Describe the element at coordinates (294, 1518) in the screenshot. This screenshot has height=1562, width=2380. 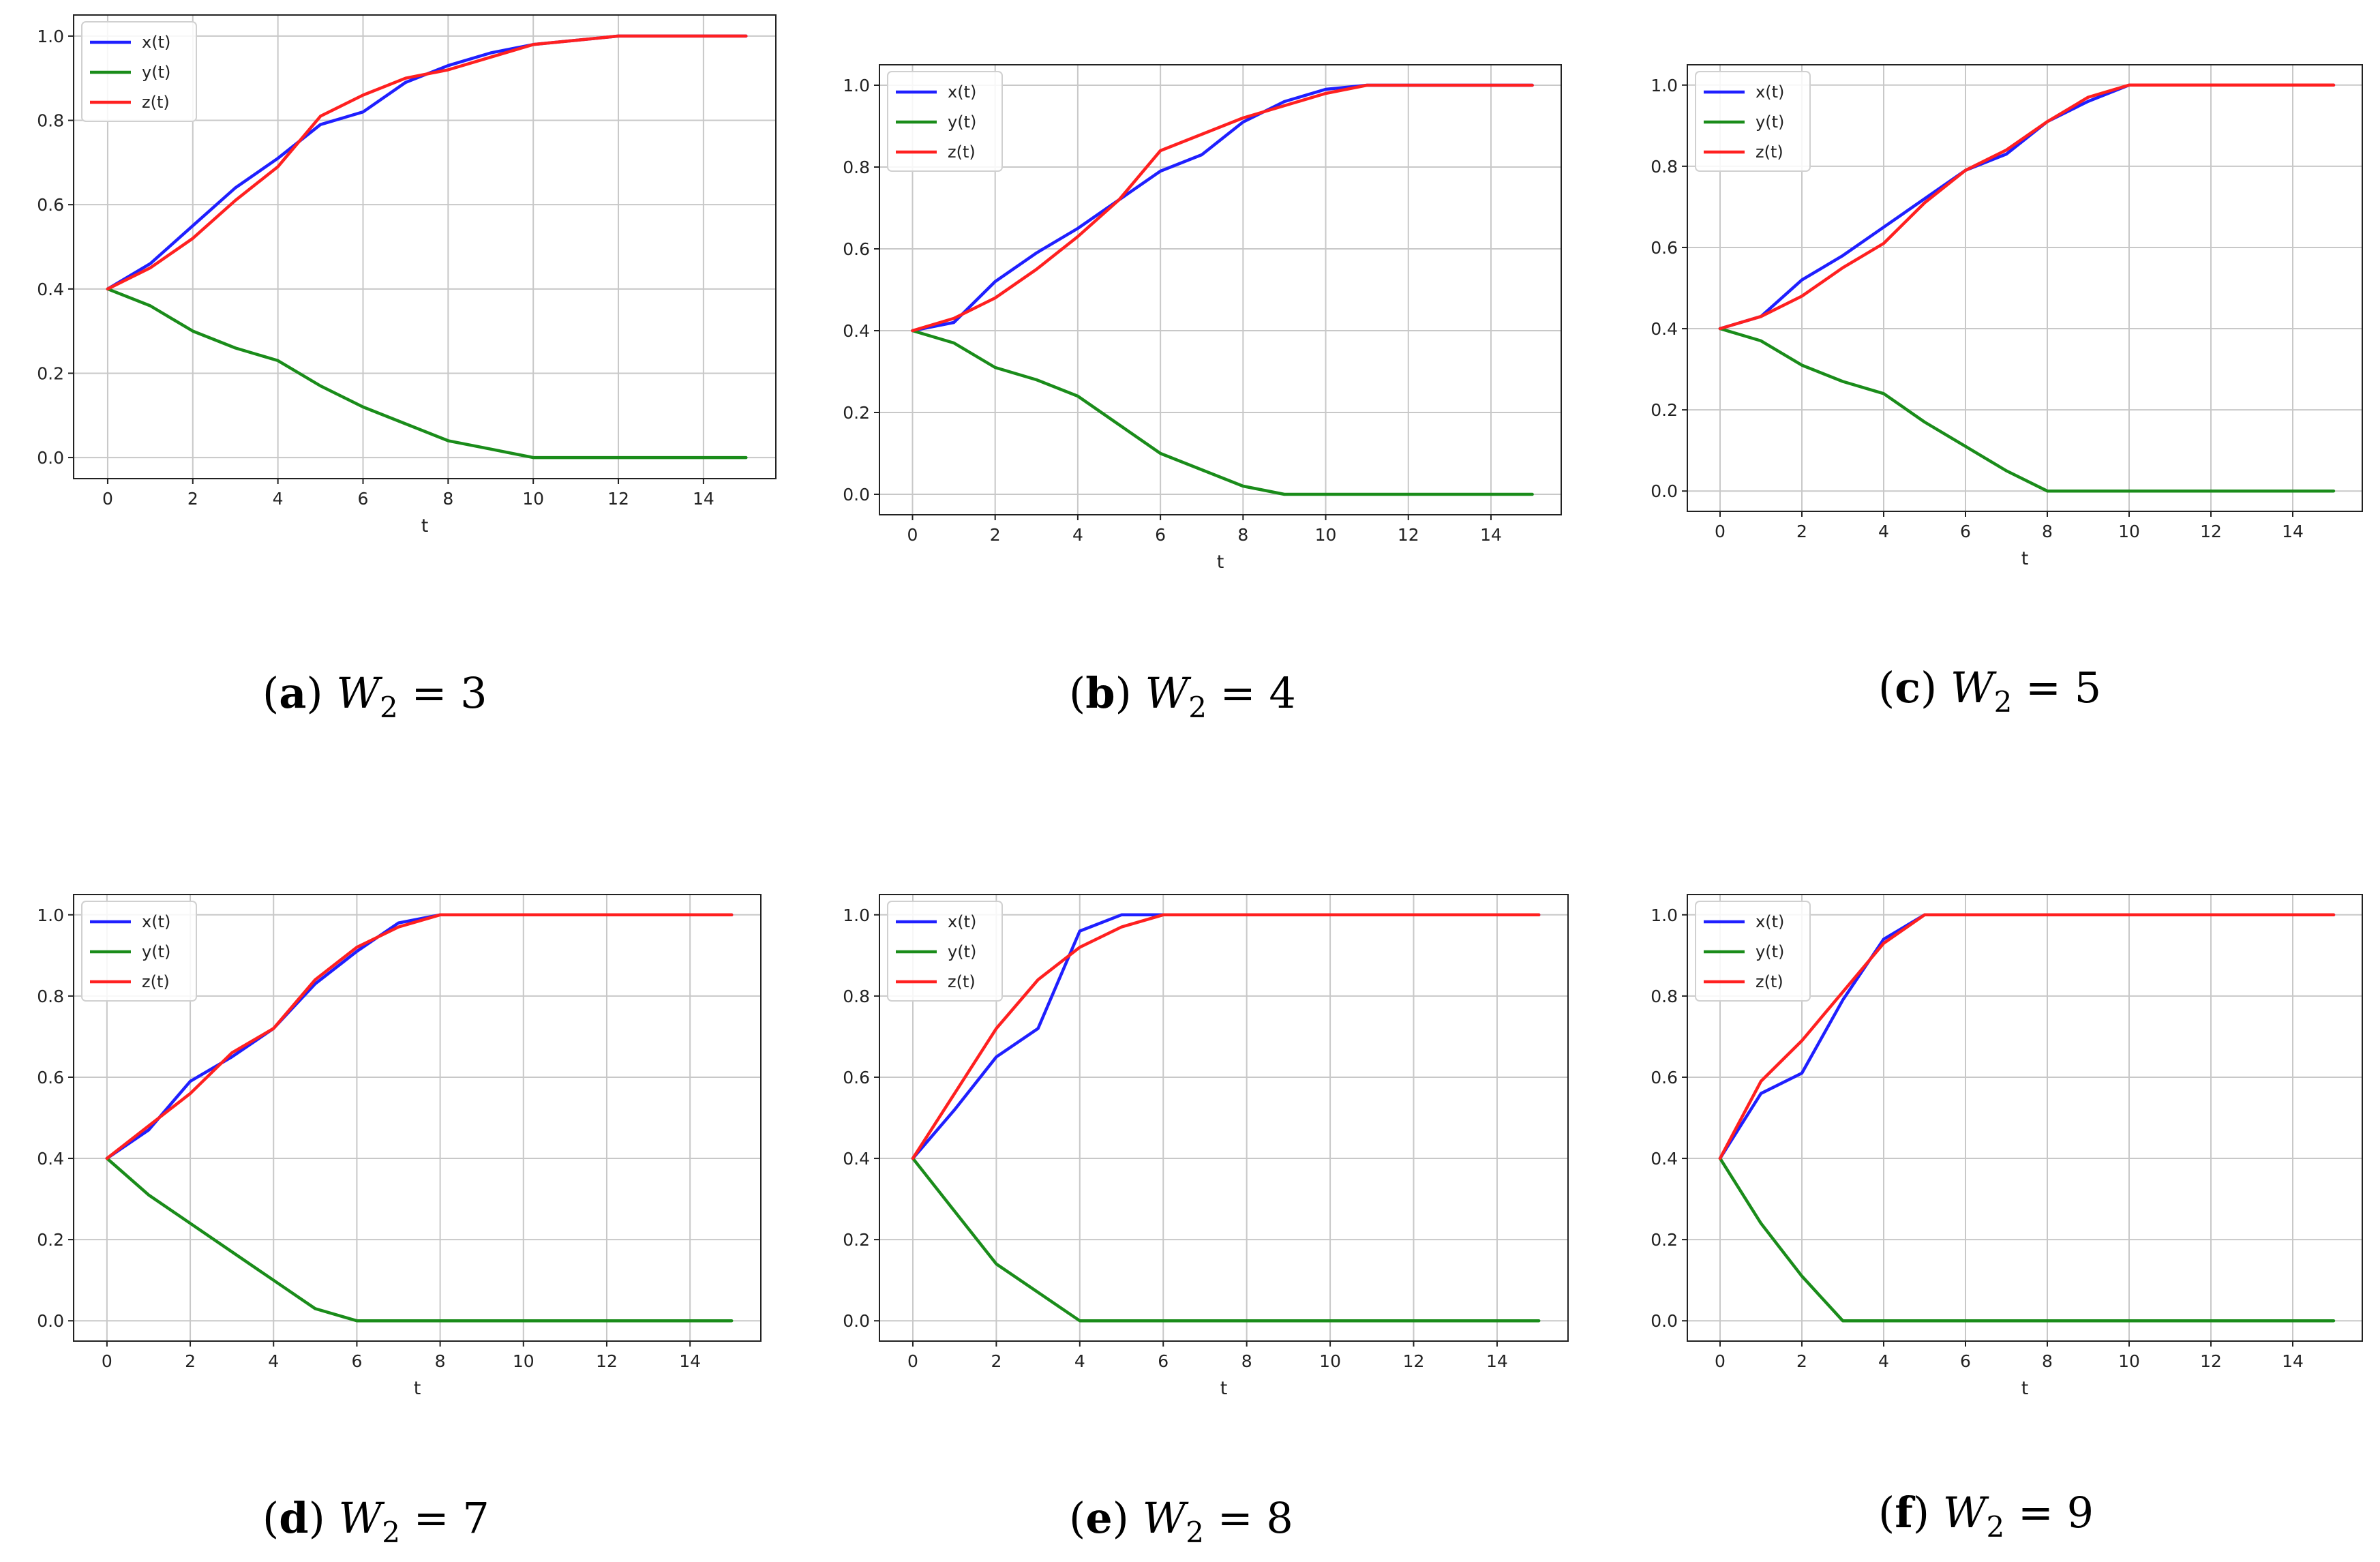
I see `caption-letter: d` at that location.